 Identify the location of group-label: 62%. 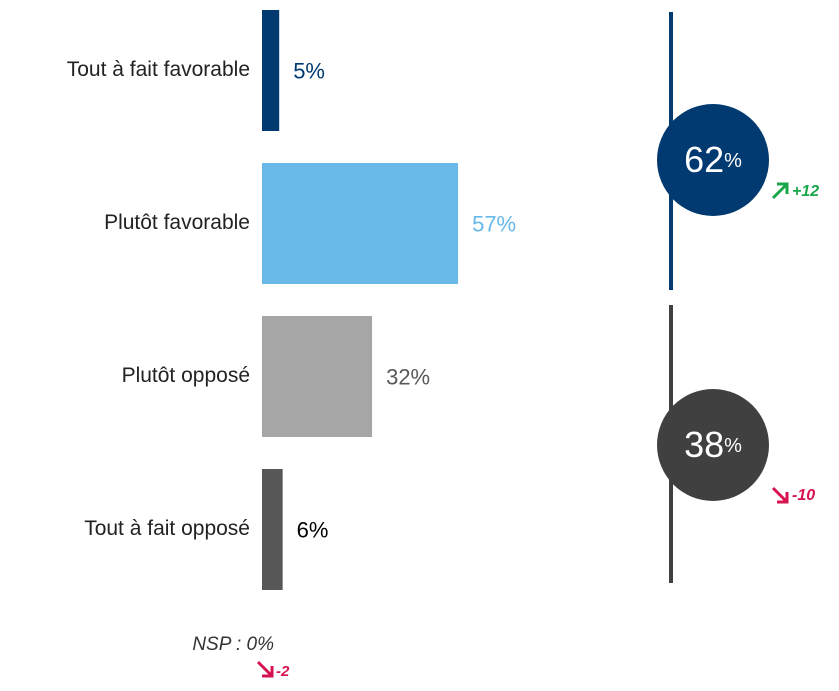
(713, 159).